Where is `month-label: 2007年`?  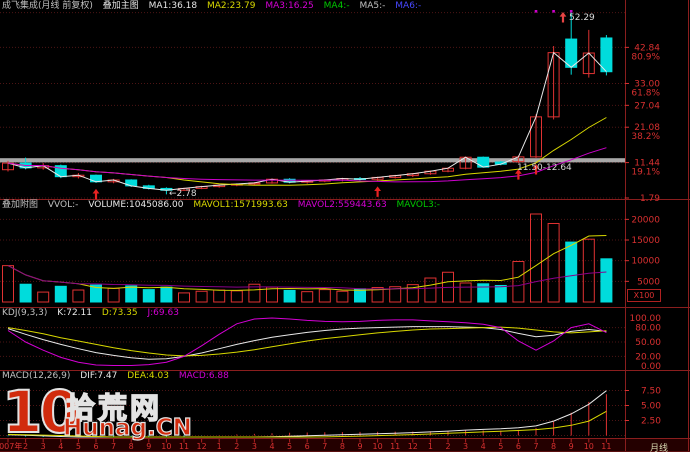
month-label: 2007年 is located at coordinates (11, 446).